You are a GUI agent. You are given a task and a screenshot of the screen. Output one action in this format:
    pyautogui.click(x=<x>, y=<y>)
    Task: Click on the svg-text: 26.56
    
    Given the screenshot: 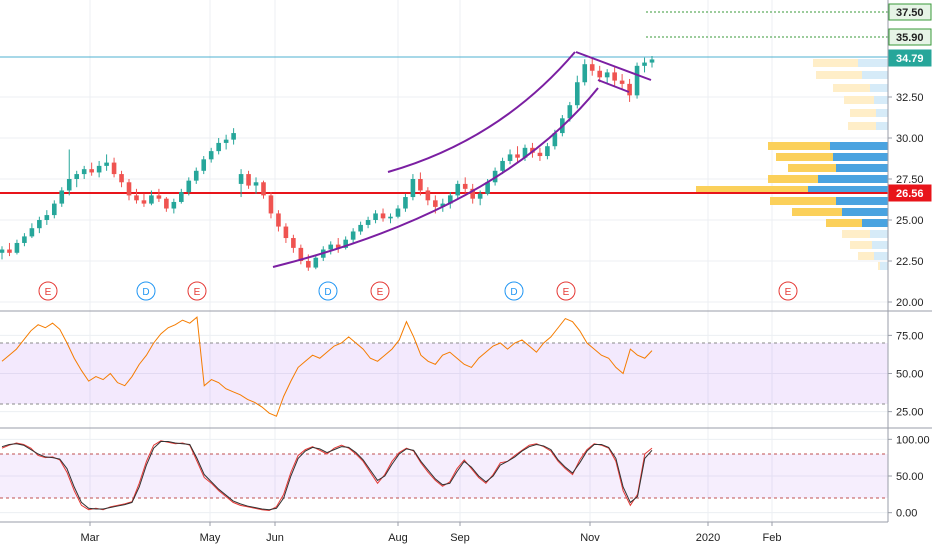 What is the action you would take?
    pyautogui.click(x=910, y=194)
    